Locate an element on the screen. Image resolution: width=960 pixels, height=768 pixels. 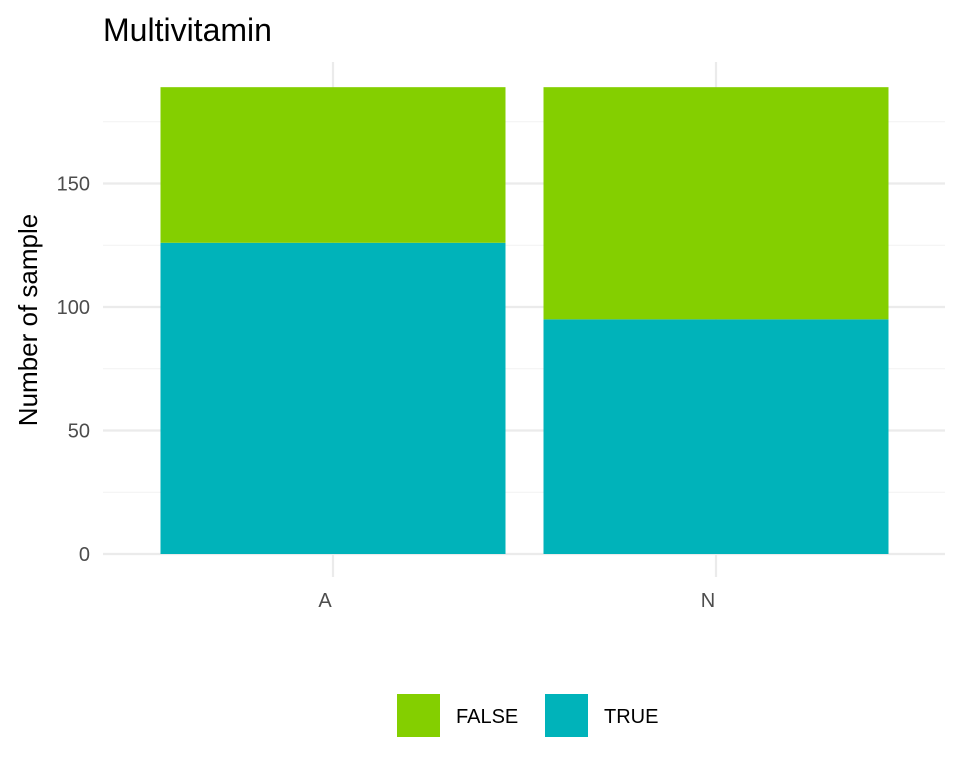
y-tick-label: 0 is located at coordinates (84, 555).